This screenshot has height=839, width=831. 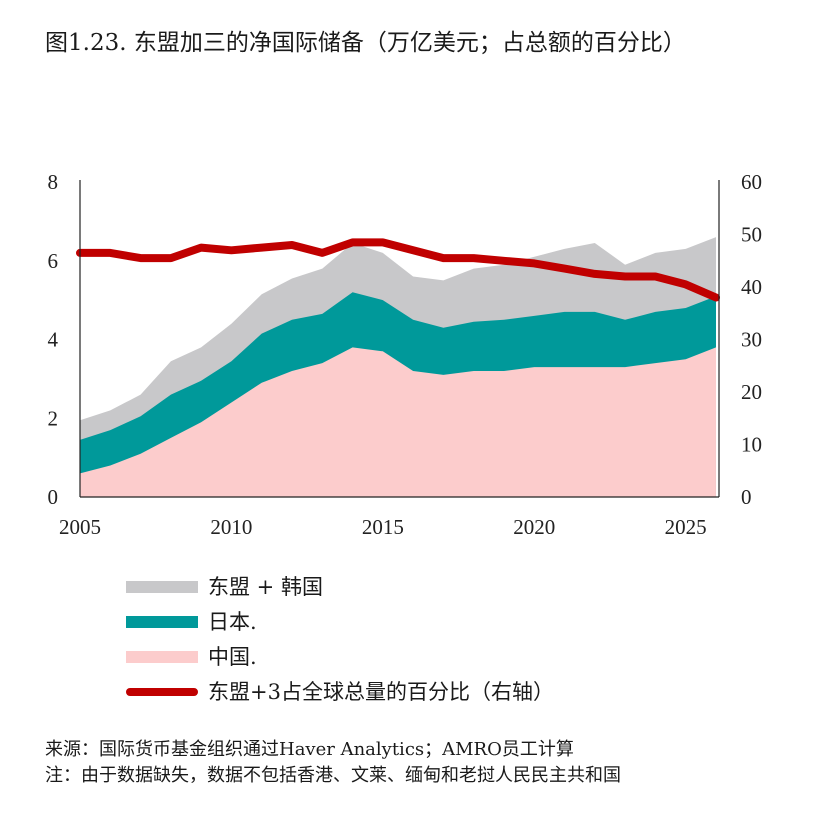 What do you see at coordinates (534, 527) in the screenshot?
I see `x-tick-label: 2020` at bounding box center [534, 527].